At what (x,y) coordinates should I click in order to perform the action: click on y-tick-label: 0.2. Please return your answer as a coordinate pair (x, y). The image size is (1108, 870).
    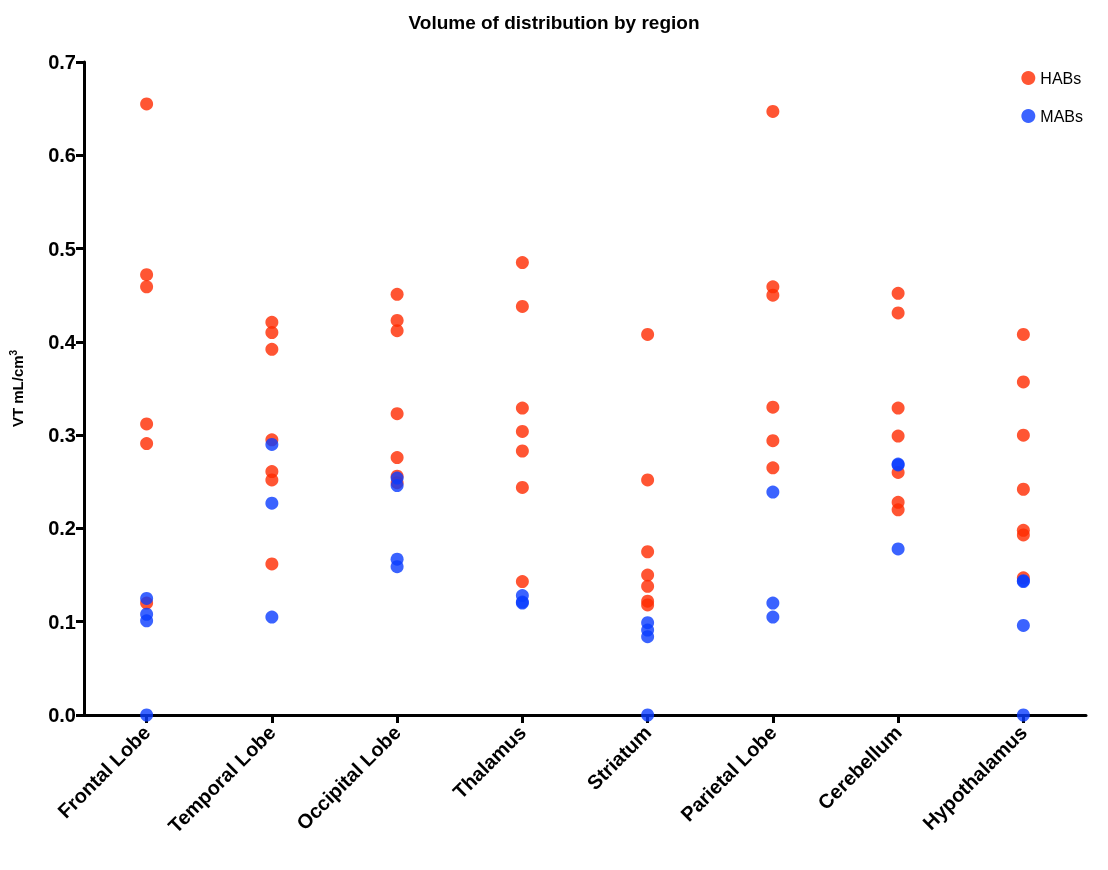
    Looking at the image, I should click on (62, 528).